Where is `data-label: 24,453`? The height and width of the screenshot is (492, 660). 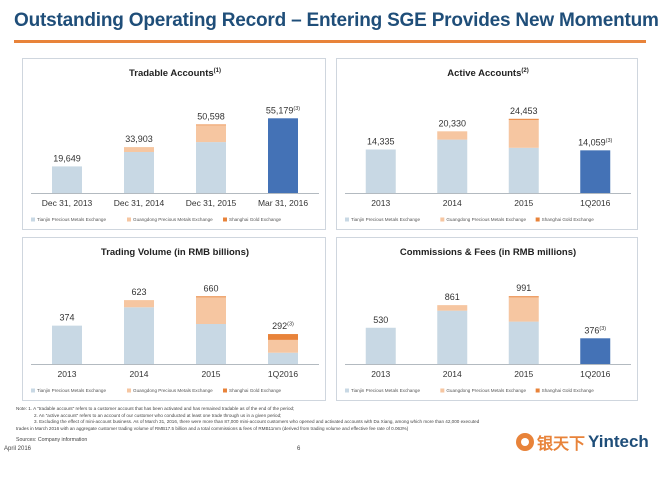
data-label: 24,453 is located at coordinates (524, 111).